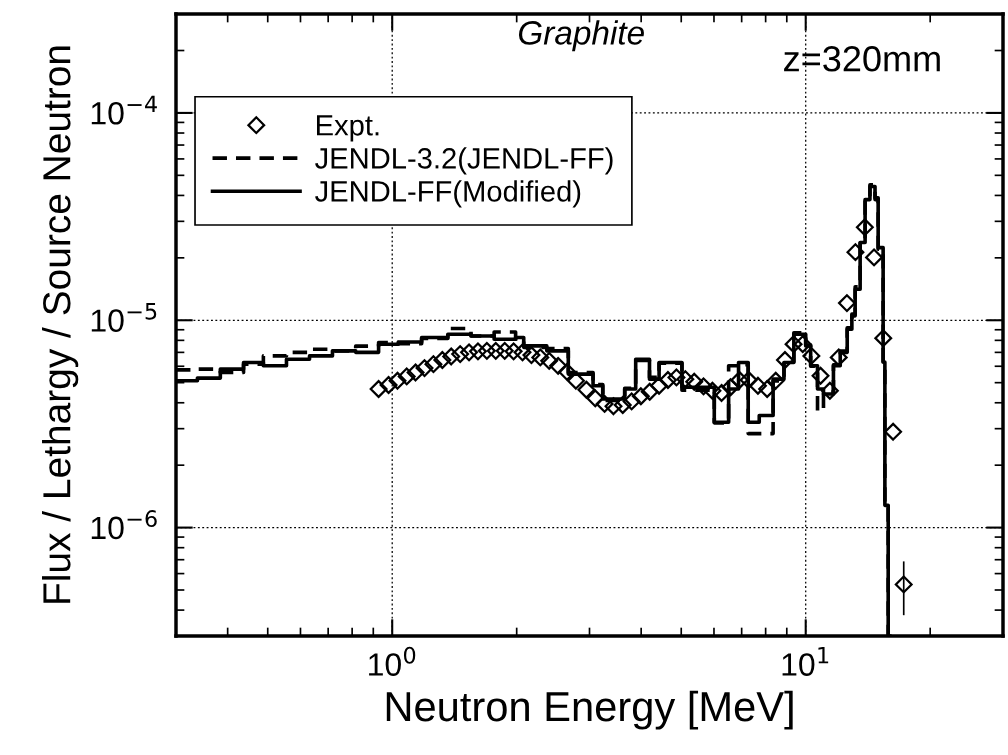  What do you see at coordinates (348, 128) in the screenshot?
I see `legend-label: Expt.` at bounding box center [348, 128].